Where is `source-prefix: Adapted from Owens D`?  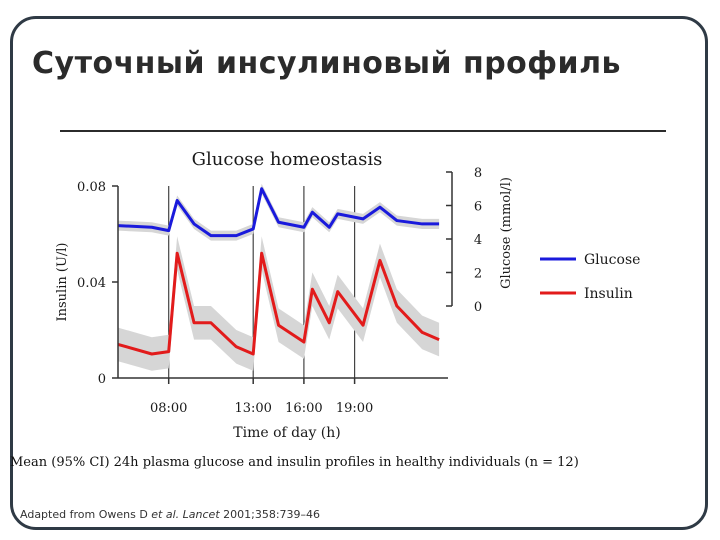
source-prefix: Adapted from Owens D is located at coordinates (86, 514).